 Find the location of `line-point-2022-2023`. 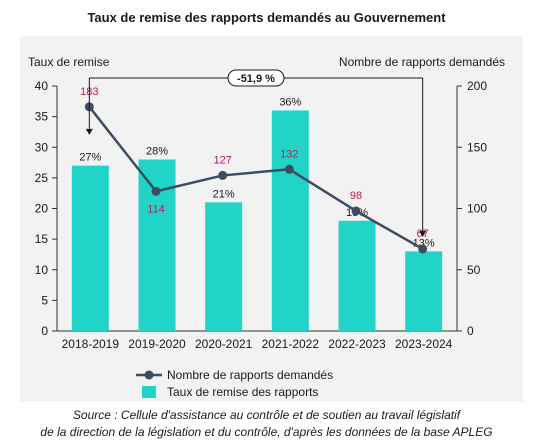

line-point-2022-2023 is located at coordinates (356, 211).